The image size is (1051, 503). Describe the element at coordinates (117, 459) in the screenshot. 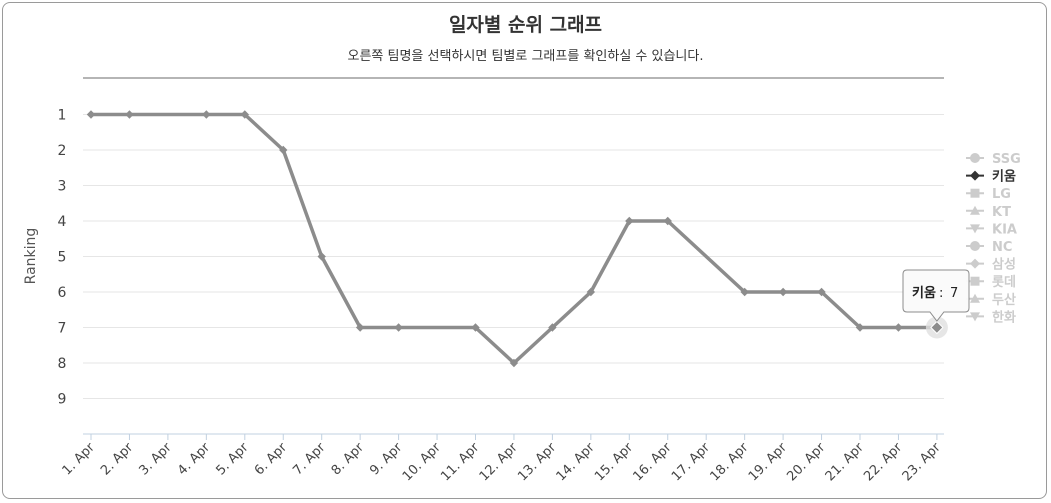

I see `x-tick-label: 2. Apr` at that location.